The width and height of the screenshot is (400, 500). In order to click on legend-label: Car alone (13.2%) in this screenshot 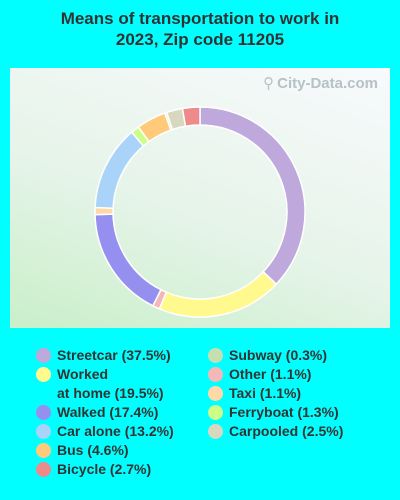, I will do `click(115, 431)`.